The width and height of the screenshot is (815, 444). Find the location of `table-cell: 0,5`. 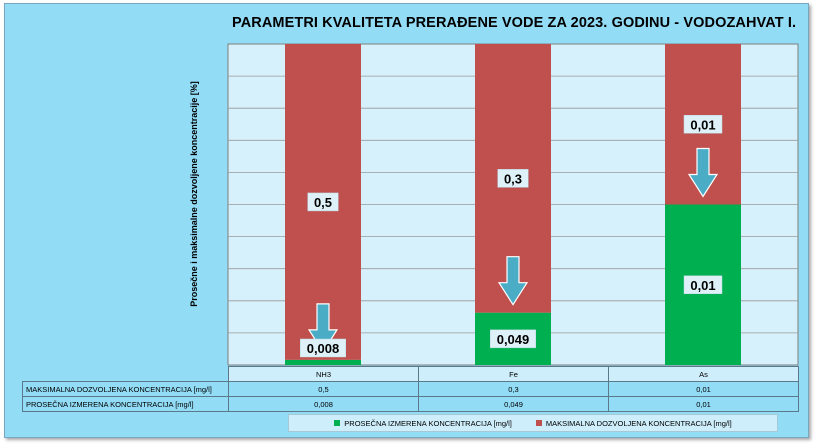

table-cell: 0,5 is located at coordinates (323, 389).